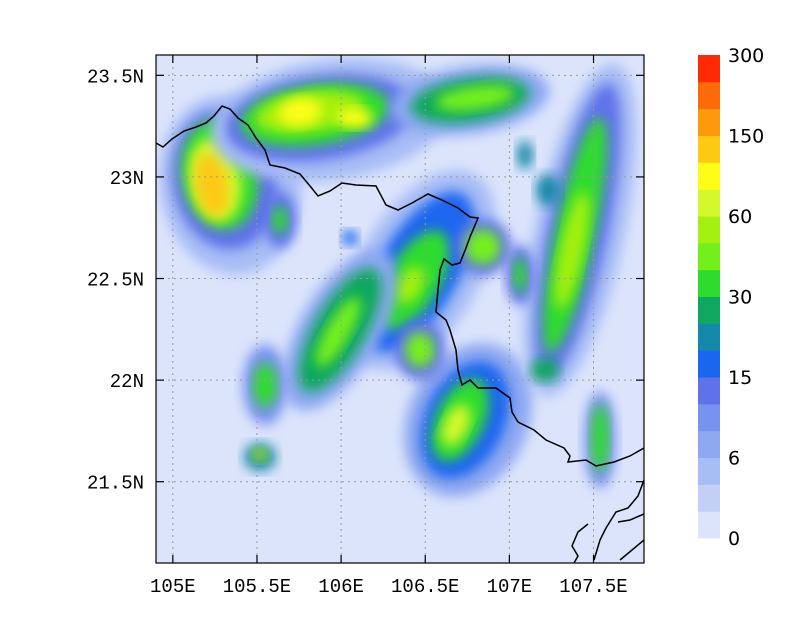  Describe the element at coordinates (173, 587) in the screenshot. I see `x-tick-label: 105E` at that location.